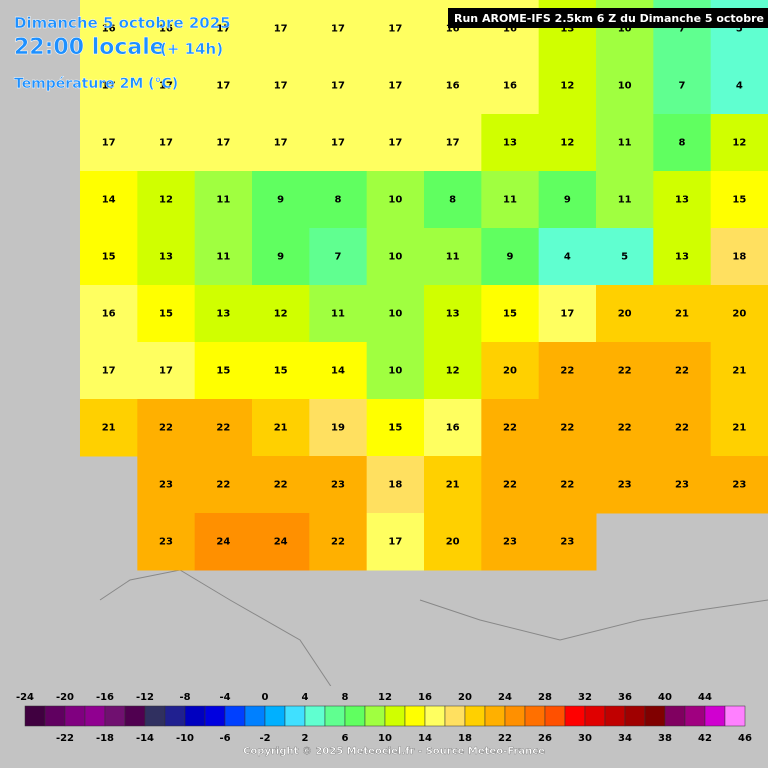  I want to click on scale-label: 34, so click(625, 738).